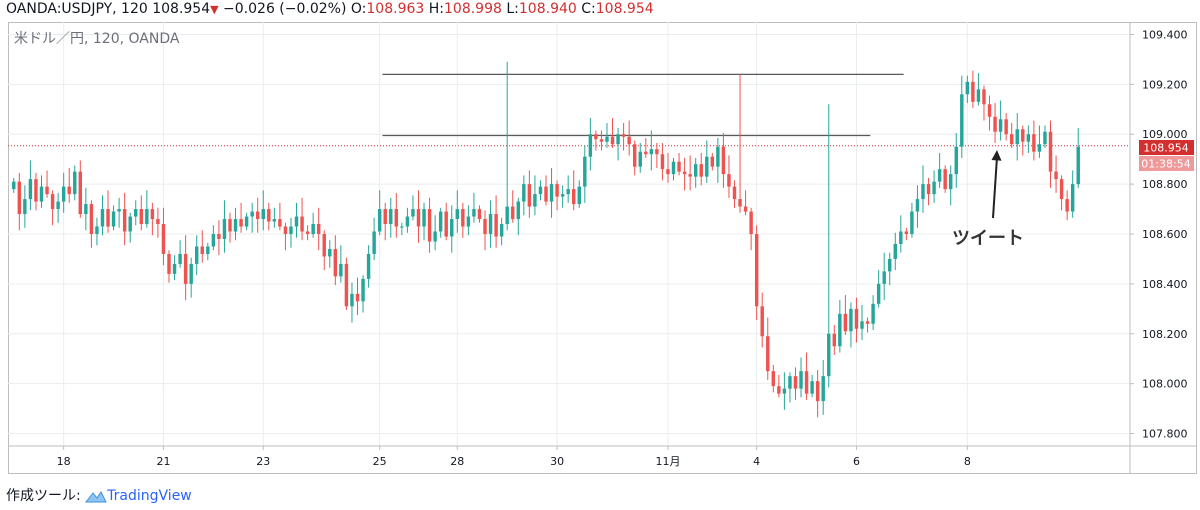 The height and width of the screenshot is (510, 1200). Describe the element at coordinates (43, 496) in the screenshot. I see `made-with-label: 作成ツール:` at that location.